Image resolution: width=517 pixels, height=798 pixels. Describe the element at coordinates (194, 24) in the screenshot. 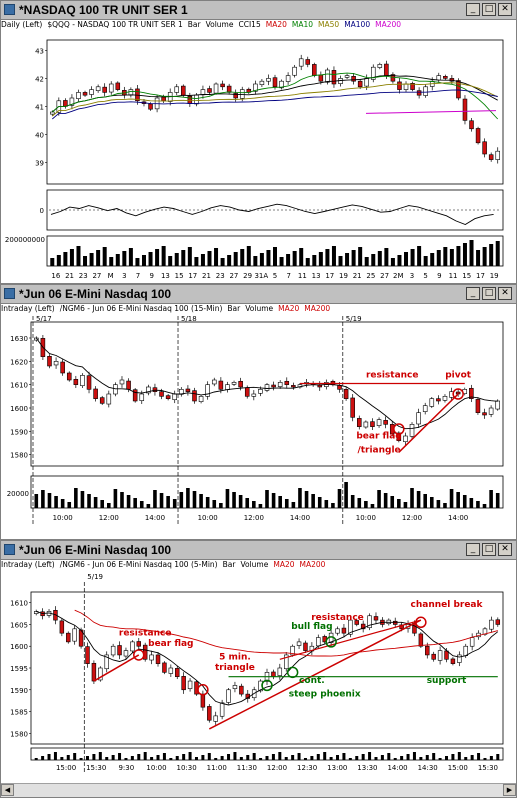

I see `info-item: Bar` at that location.